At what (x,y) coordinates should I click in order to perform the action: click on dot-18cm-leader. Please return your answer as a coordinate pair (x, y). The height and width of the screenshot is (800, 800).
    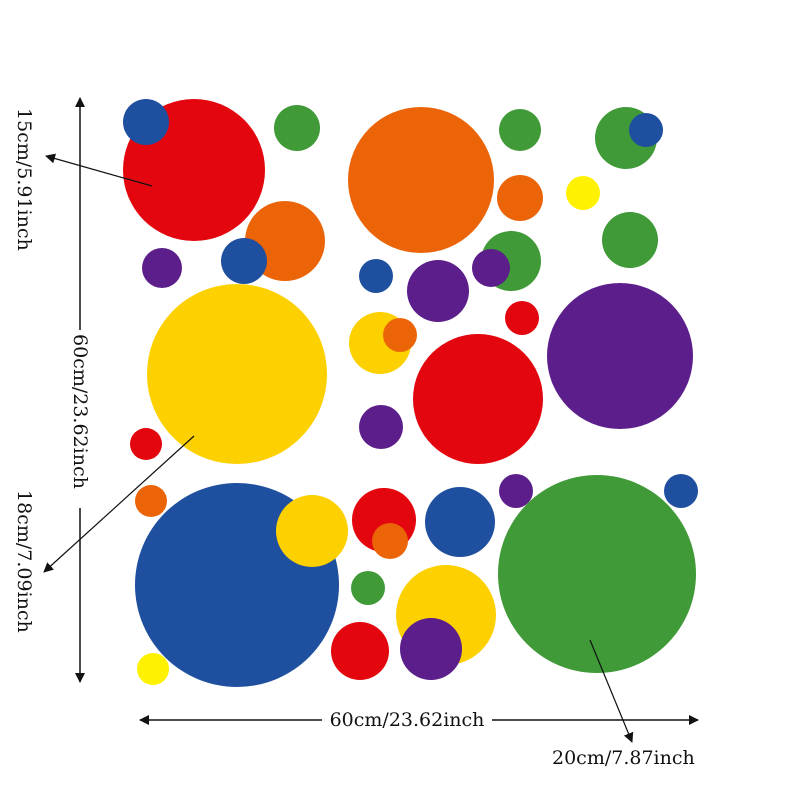
    Looking at the image, I should click on (119, 504).